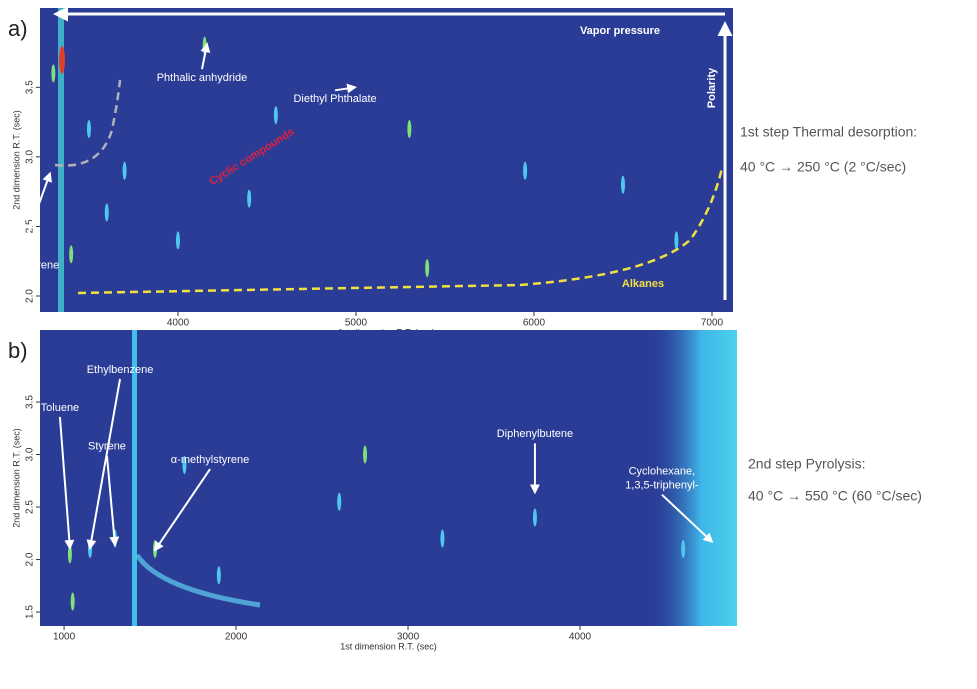 This screenshot has width=977, height=689. I want to click on annotation: Ethylbenzene, so click(120, 457).